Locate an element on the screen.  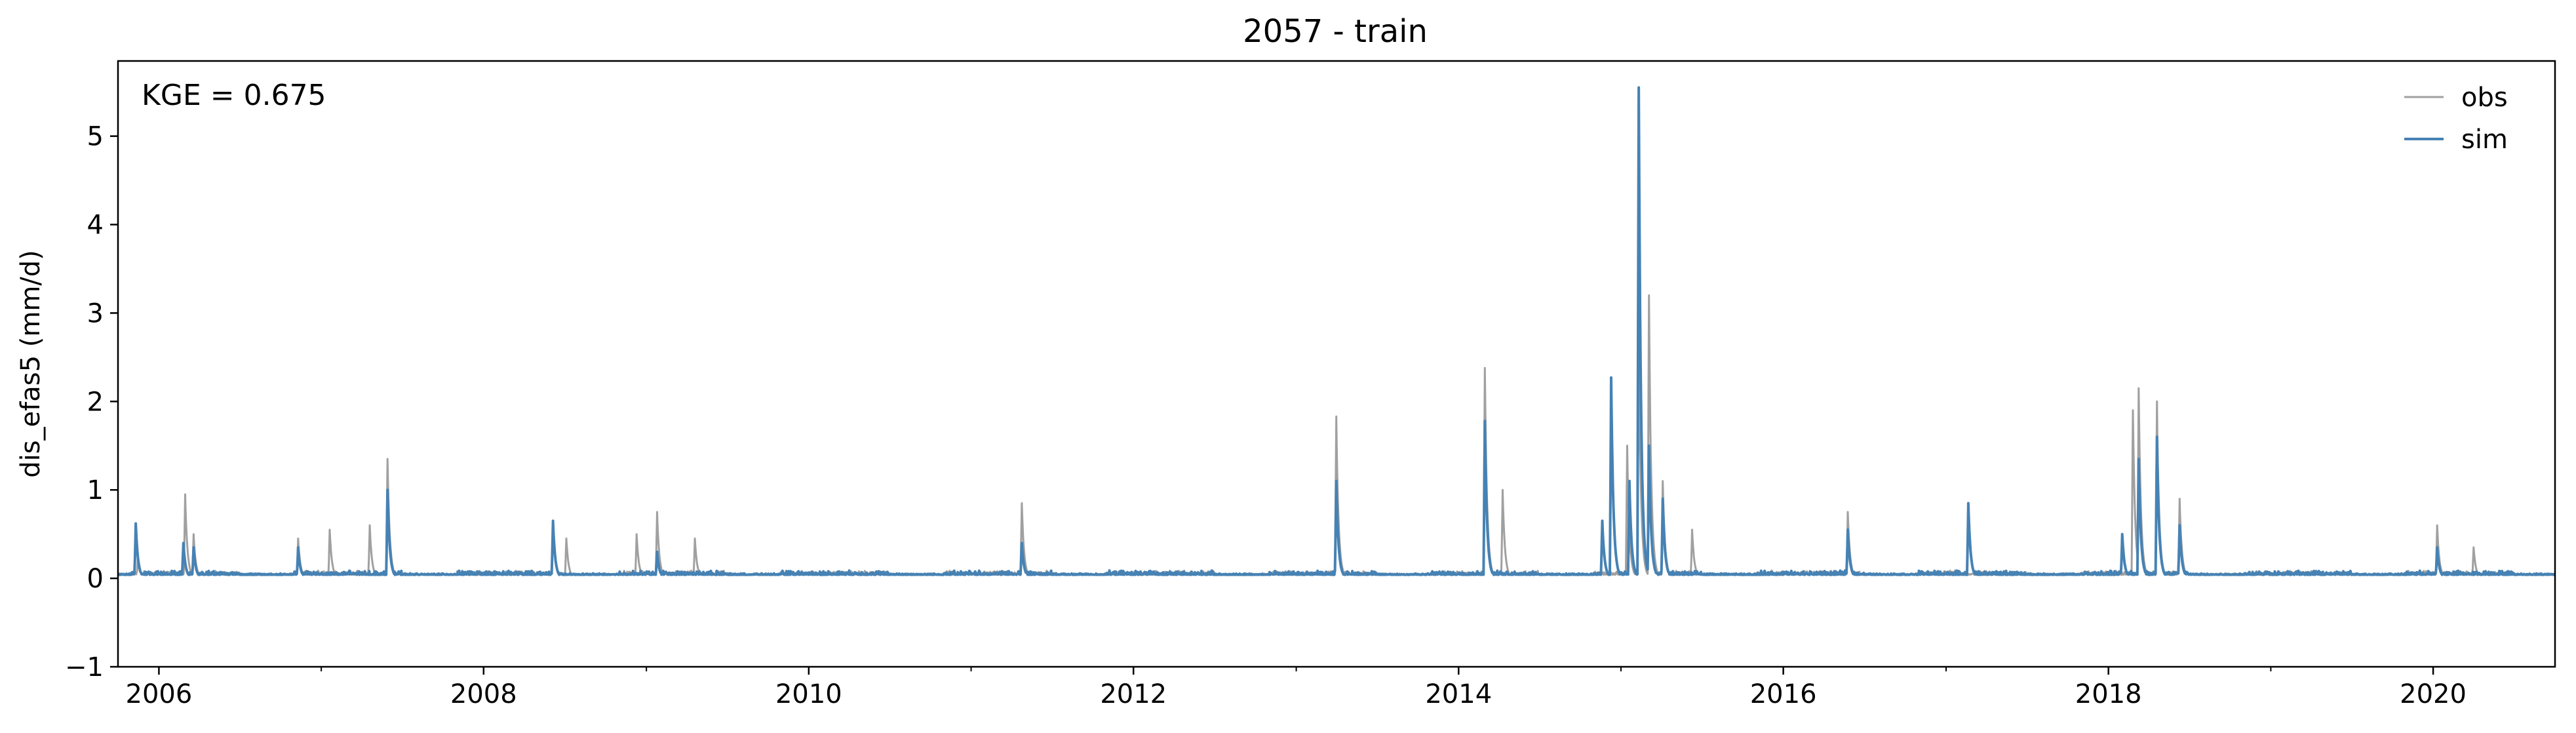
legend-label-sim: sim is located at coordinates (2484, 140).